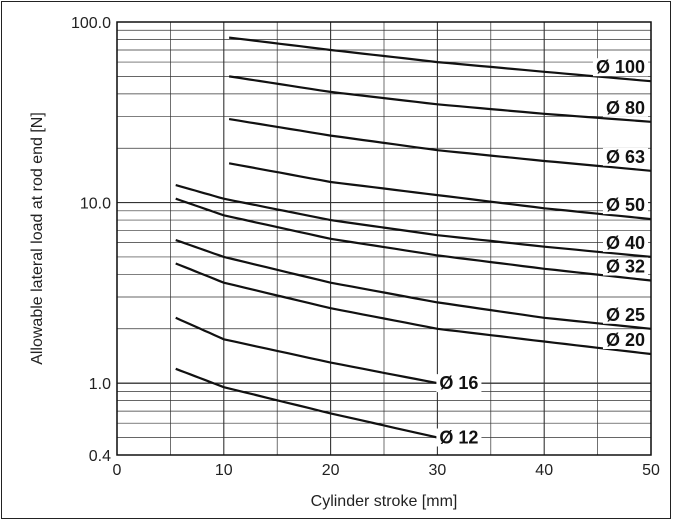 The height and width of the screenshot is (522, 674). I want to click on series-label: Ø 100, so click(620, 67).